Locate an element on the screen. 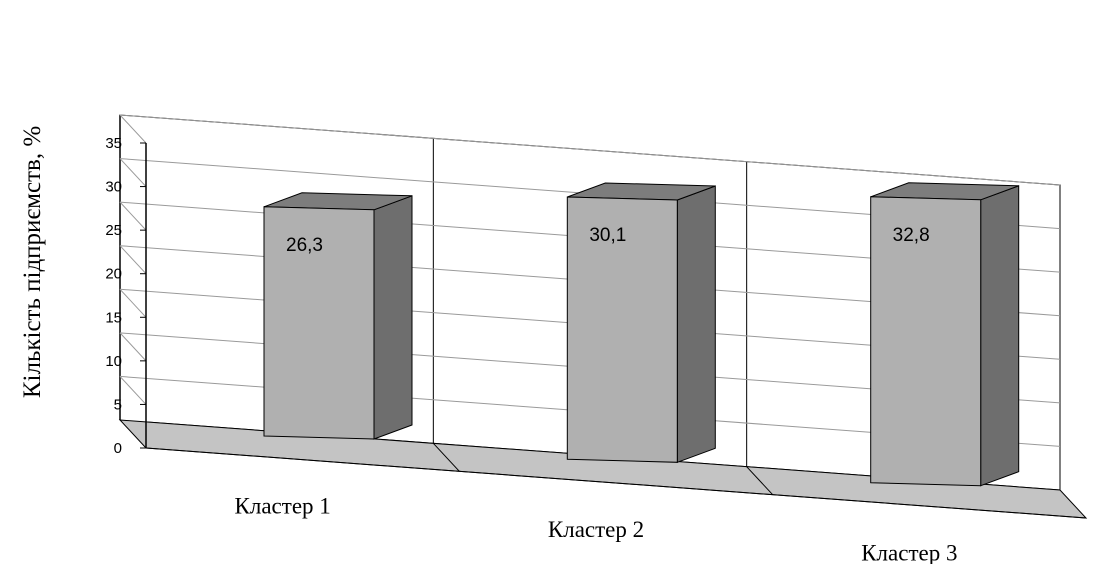 The image size is (1101, 564). x-category-label: Кластер 3 is located at coordinates (909, 552).